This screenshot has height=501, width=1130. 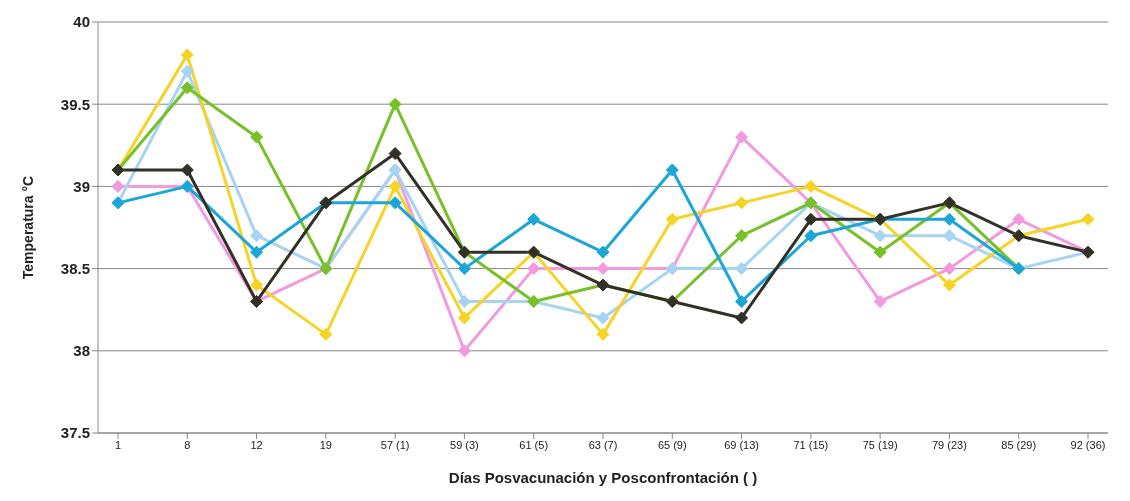 I want to click on x-tick-label: 59 (3), so click(x=464, y=444).